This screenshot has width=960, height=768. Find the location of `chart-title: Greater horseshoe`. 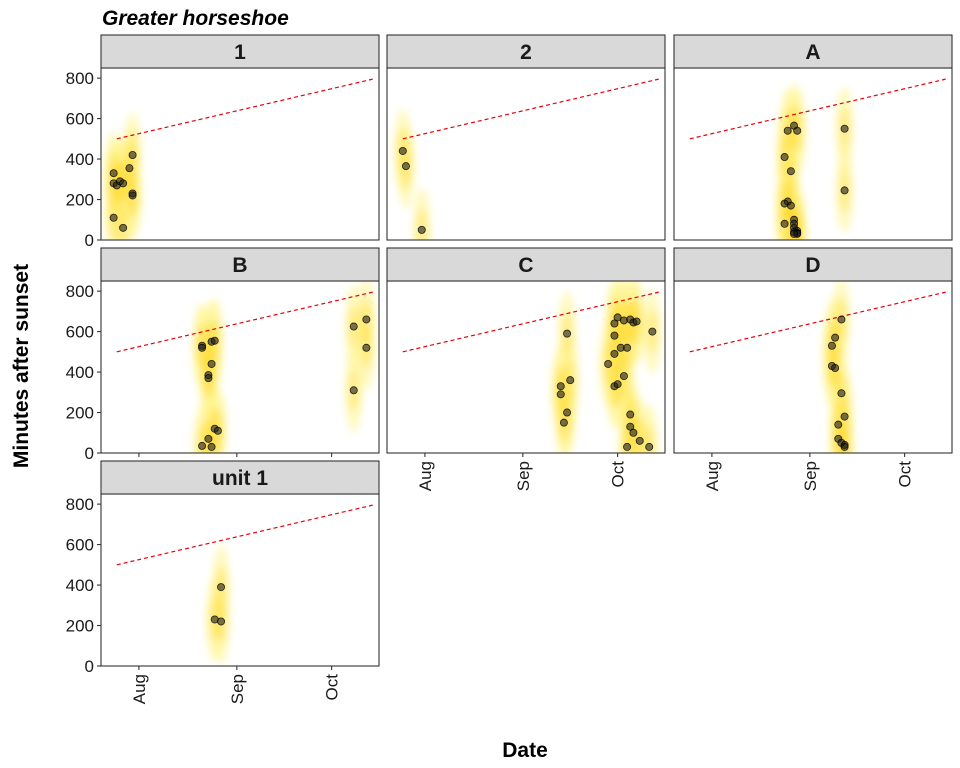

chart-title: Greater horseshoe is located at coordinates (195, 18).